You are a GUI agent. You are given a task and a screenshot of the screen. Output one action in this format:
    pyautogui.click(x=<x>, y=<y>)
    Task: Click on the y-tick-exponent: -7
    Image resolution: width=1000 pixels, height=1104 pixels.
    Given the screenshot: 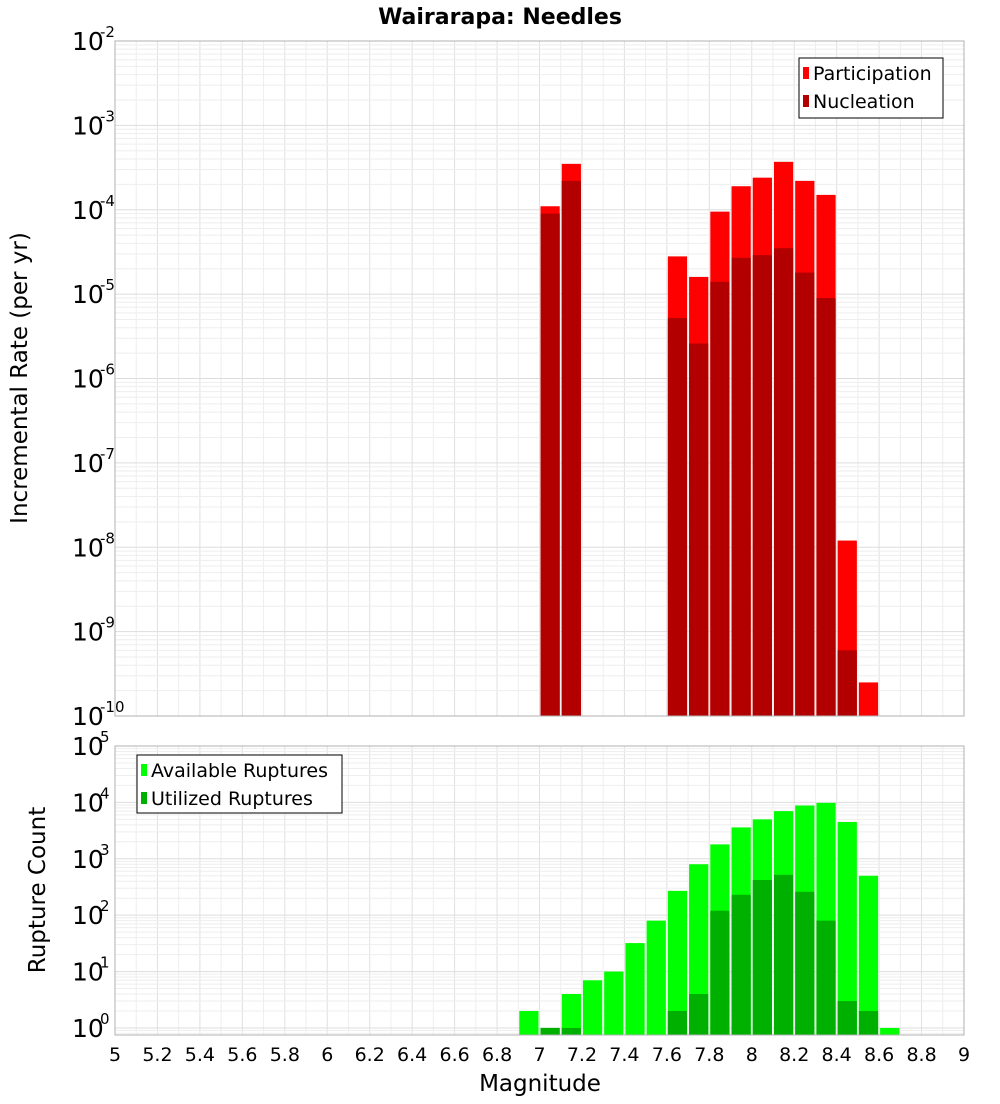 What is the action you would take?
    pyautogui.click(x=107, y=454)
    